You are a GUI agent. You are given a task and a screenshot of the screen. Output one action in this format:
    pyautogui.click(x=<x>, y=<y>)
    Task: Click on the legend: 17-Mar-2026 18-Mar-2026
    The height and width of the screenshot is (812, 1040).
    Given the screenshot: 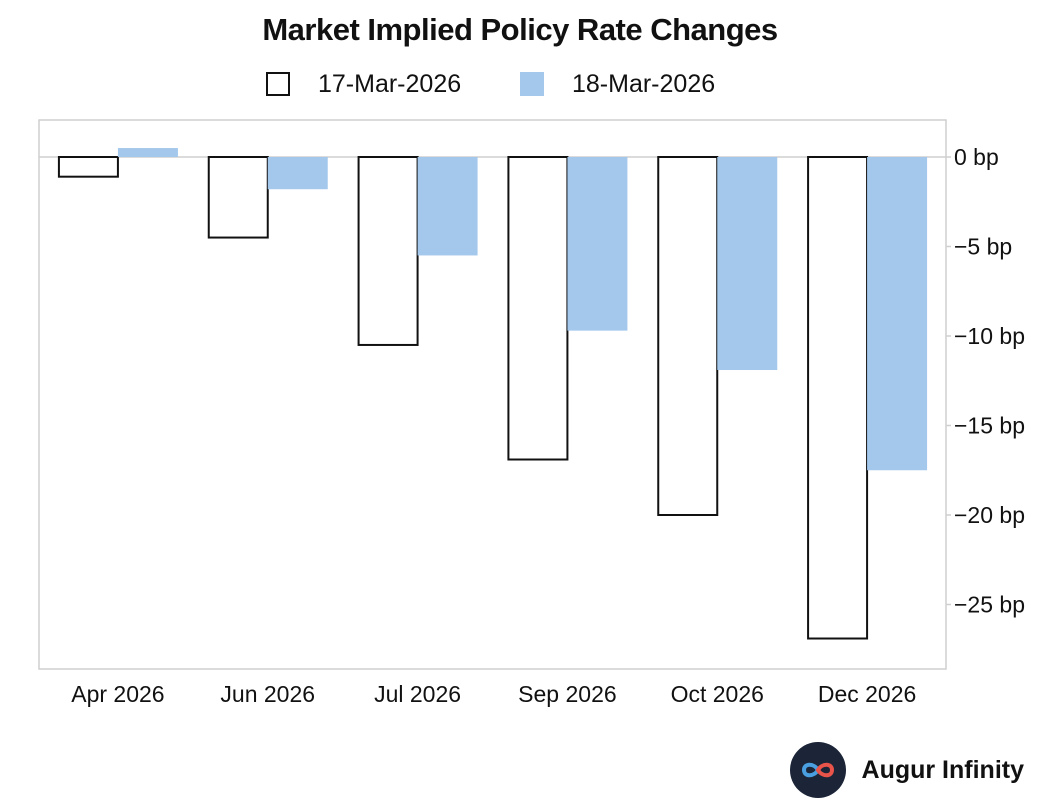 What is the action you would take?
    pyautogui.click(x=520, y=84)
    